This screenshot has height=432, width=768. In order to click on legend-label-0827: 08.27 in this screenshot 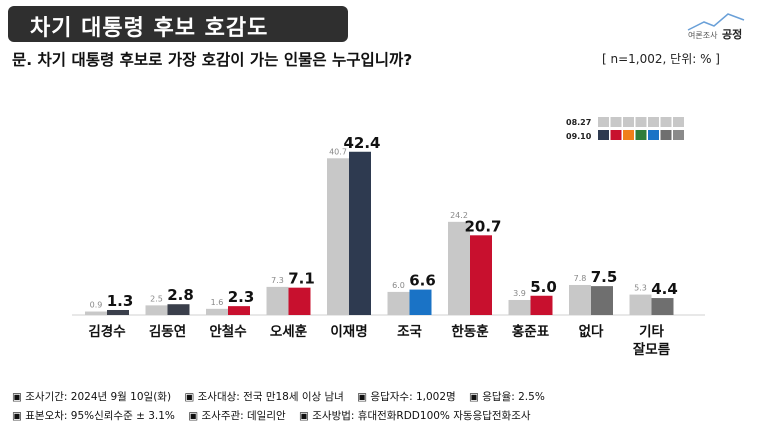, I will do `click(578, 122)`.